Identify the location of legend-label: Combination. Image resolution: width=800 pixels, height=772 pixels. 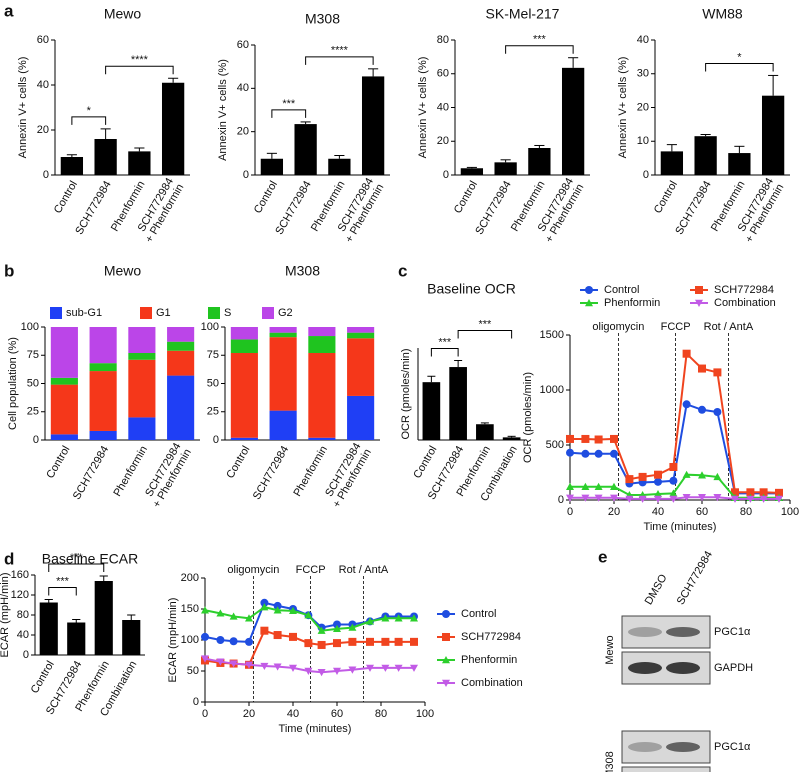
(745, 303).